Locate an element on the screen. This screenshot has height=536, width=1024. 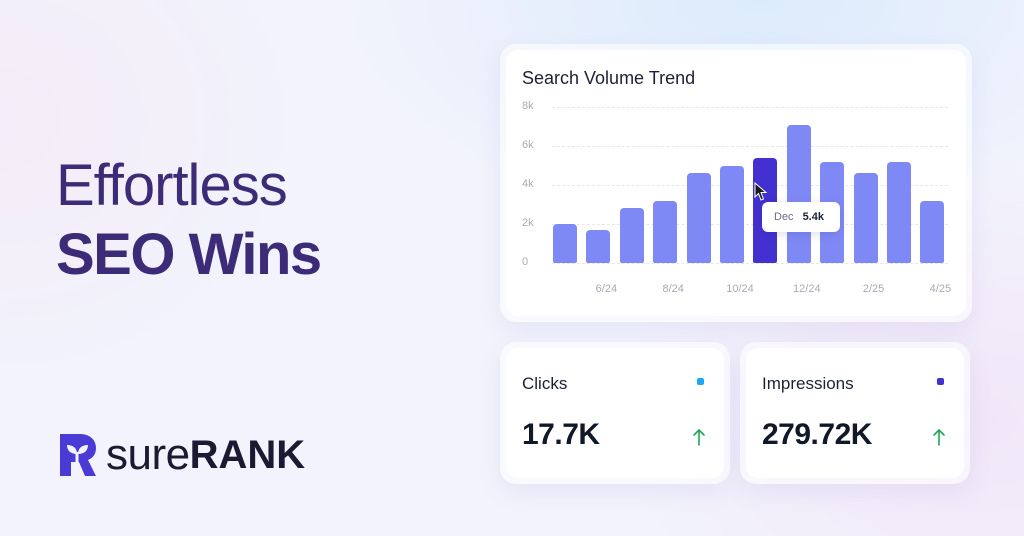
headline-line-1: Effortless is located at coordinates (172, 185).